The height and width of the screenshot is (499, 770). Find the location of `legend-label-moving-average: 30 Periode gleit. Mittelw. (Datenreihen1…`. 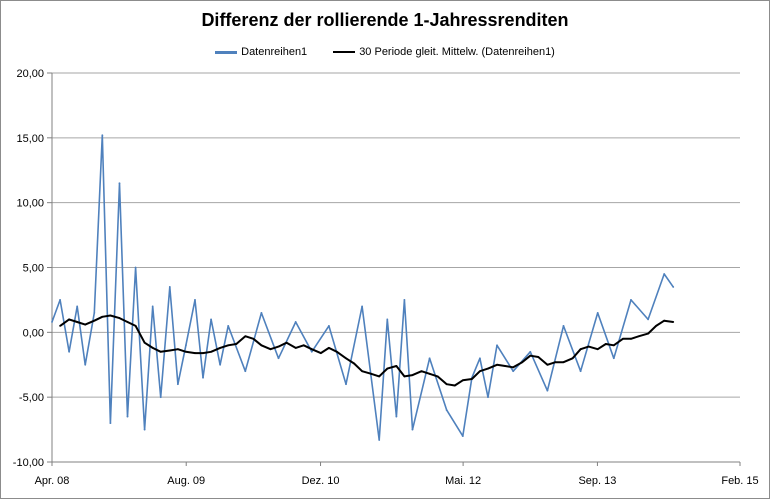

legend-label-moving-average: 30 Periode gleit. Mittelw. (Datenreihen1… is located at coordinates (457, 52).